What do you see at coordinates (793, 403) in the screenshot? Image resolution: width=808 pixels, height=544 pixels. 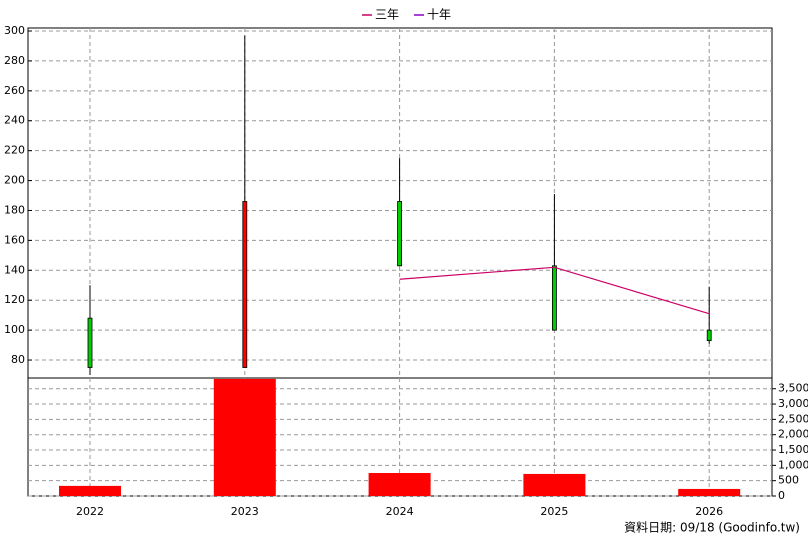 I see `y2-tick-label: 3,000` at bounding box center [793, 403].